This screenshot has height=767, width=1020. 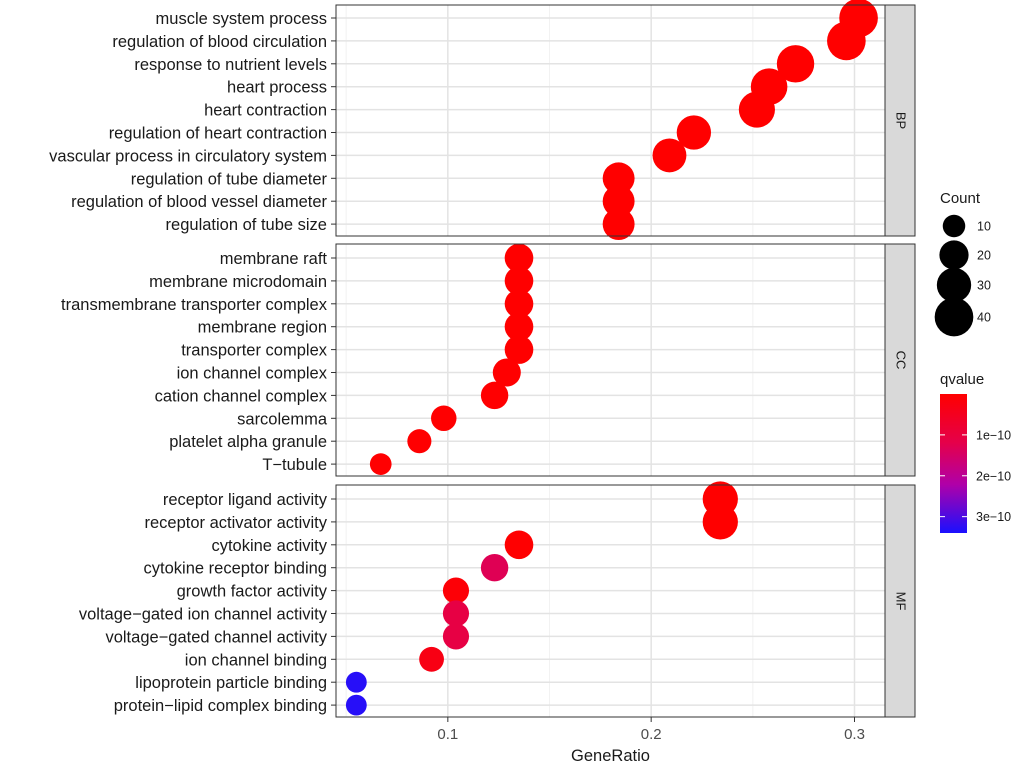 I want to click on qvalue-legend-title: qvalue, so click(x=962, y=379).